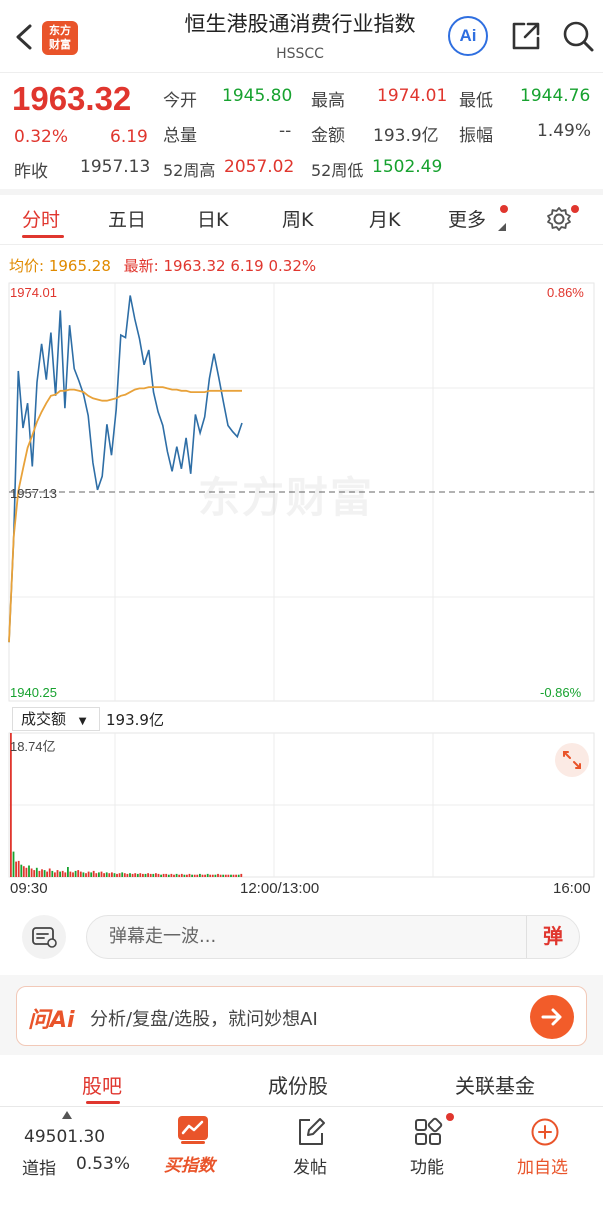 The height and width of the screenshot is (1231, 603). Describe the element at coordinates (301, 1016) in the screenshot. I see `ask-ai-box` at that location.